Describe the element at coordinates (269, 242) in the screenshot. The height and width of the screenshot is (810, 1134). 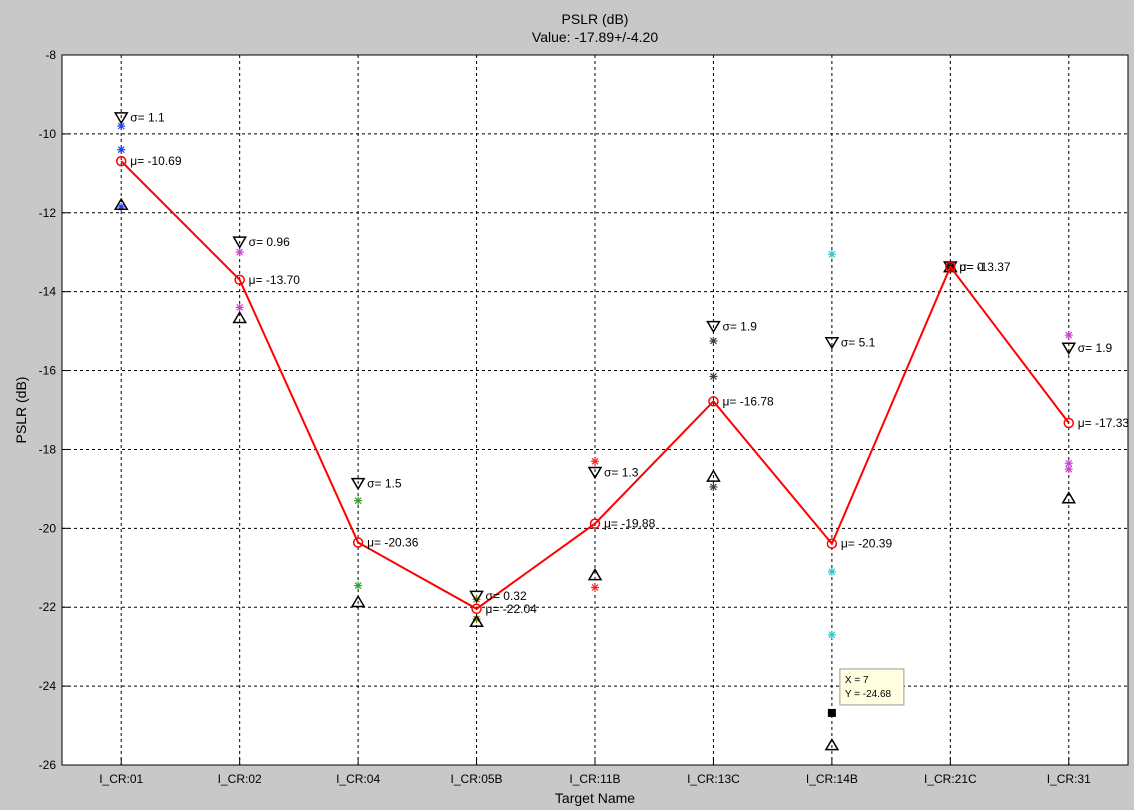
I see `sigma-label: σ= 0.96` at that location.